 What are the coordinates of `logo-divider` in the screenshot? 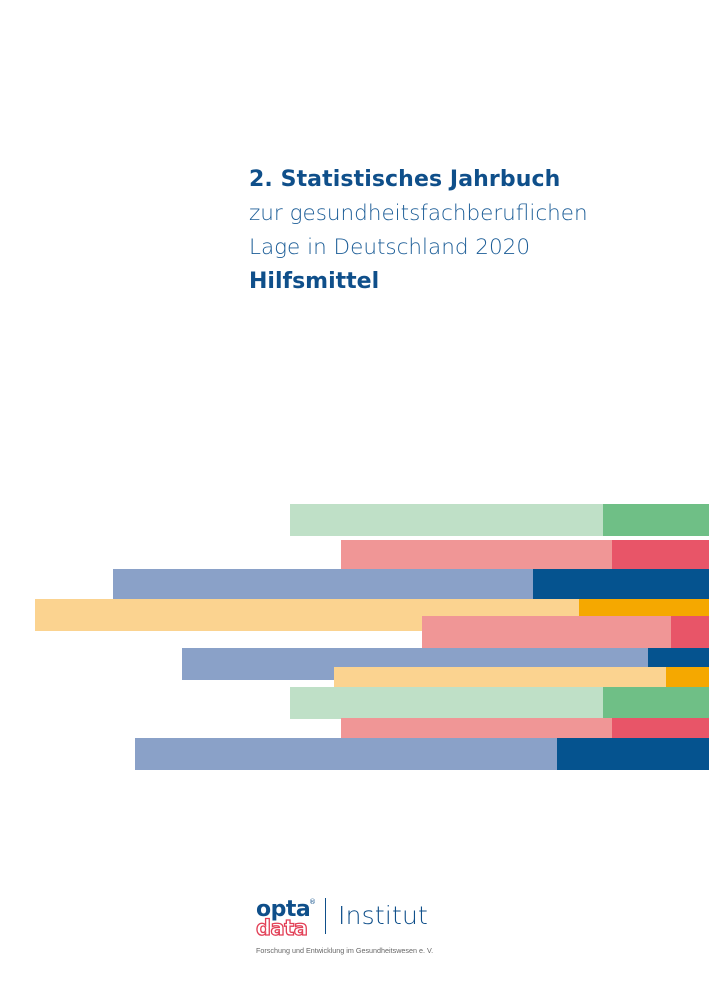 It's located at (325, 916).